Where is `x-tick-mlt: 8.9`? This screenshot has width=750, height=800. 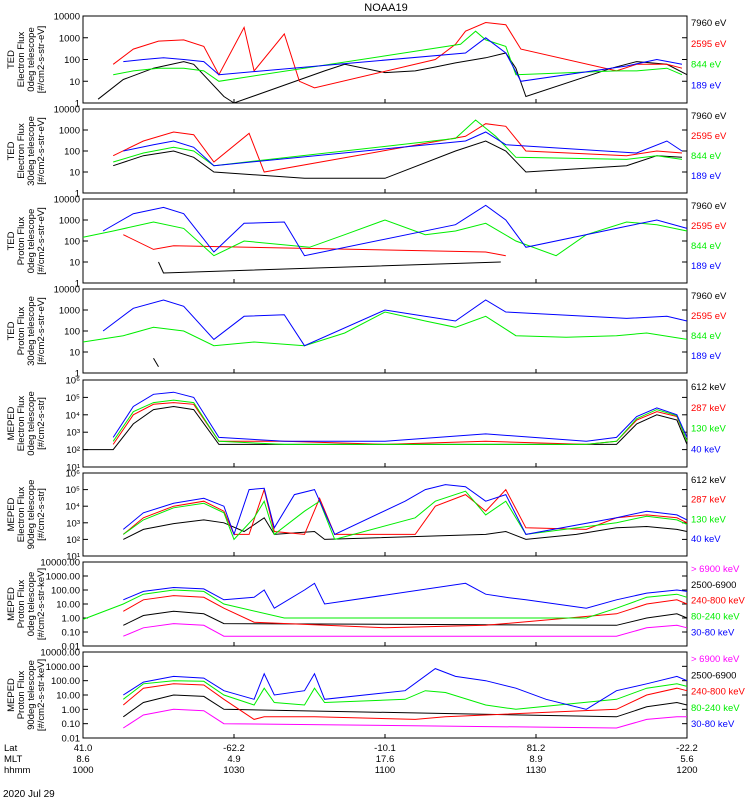
x-tick-mlt: 8.9 is located at coordinates (535, 759).